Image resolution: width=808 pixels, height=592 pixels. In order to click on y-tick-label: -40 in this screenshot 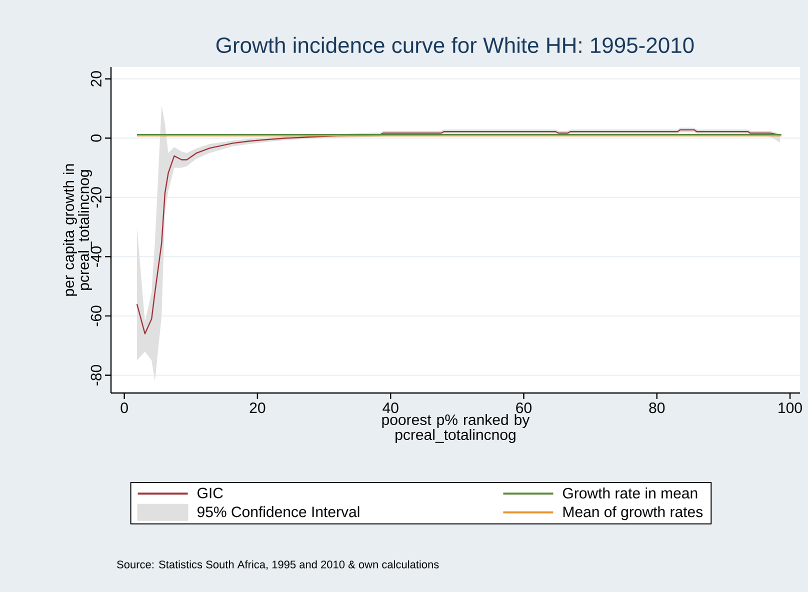, I will do `click(96, 256)`.